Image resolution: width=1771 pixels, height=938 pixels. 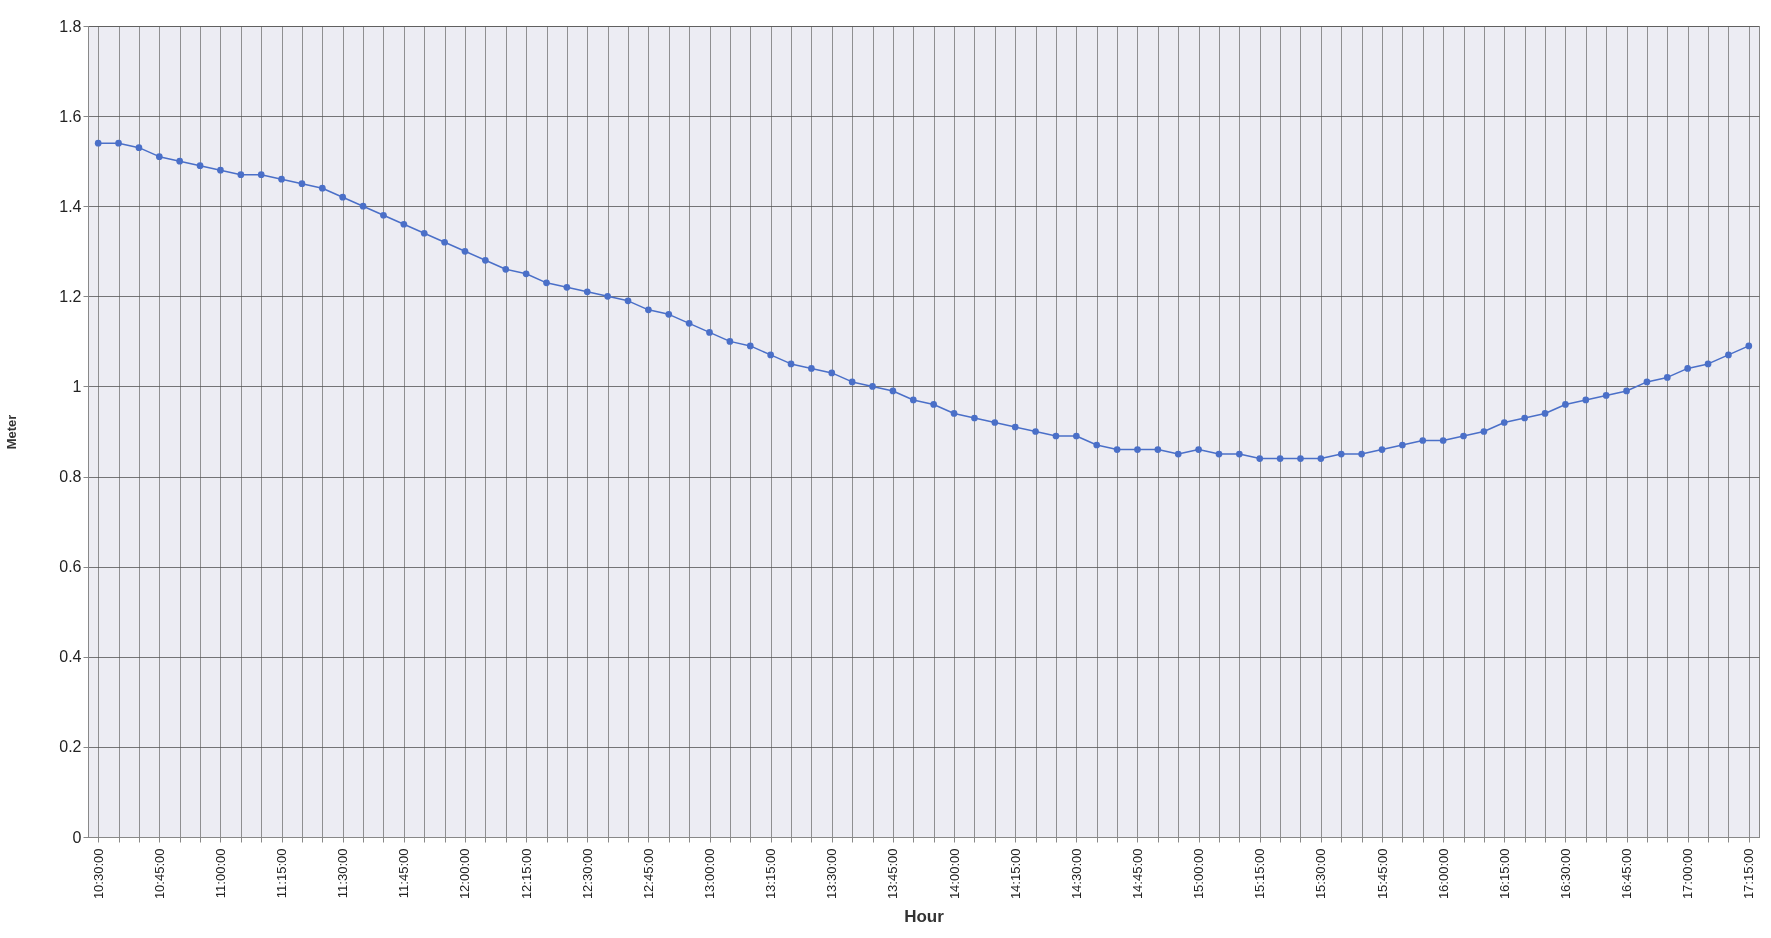 I want to click on y-tick-label: 1.2, so click(x=70, y=296).